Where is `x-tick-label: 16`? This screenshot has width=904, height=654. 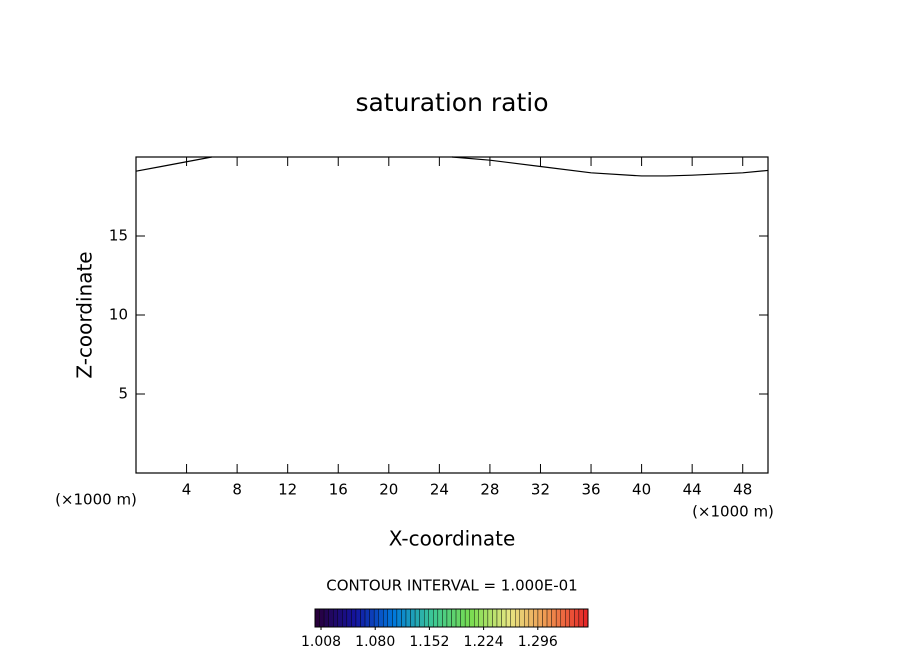 x-tick-label: 16 is located at coordinates (338, 490).